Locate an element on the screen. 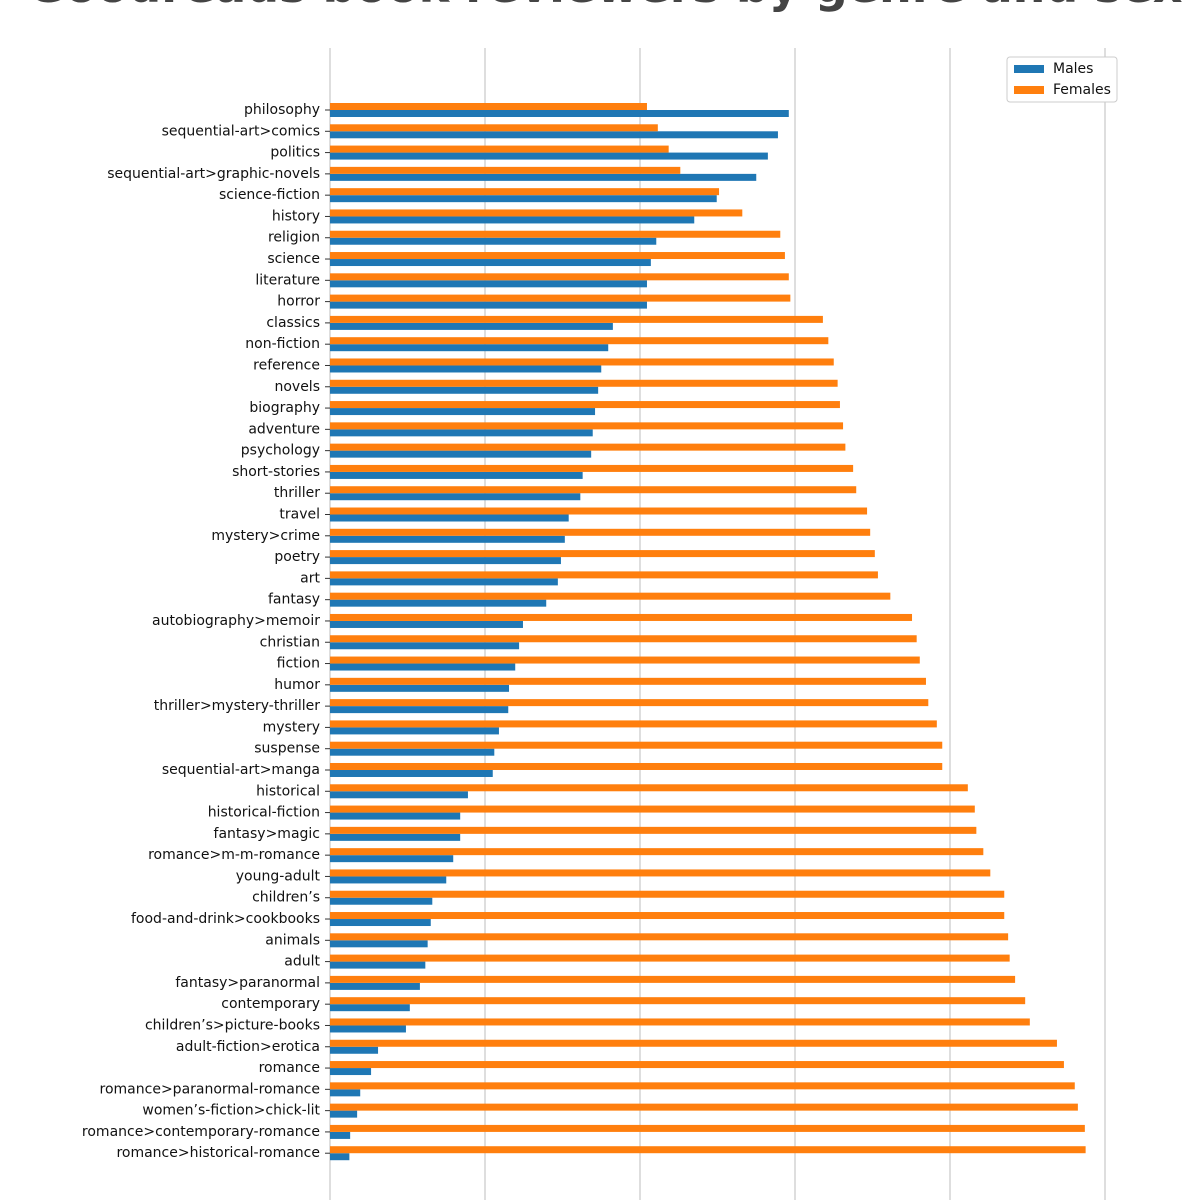  y-tick-label: short-stories is located at coordinates (276, 472).